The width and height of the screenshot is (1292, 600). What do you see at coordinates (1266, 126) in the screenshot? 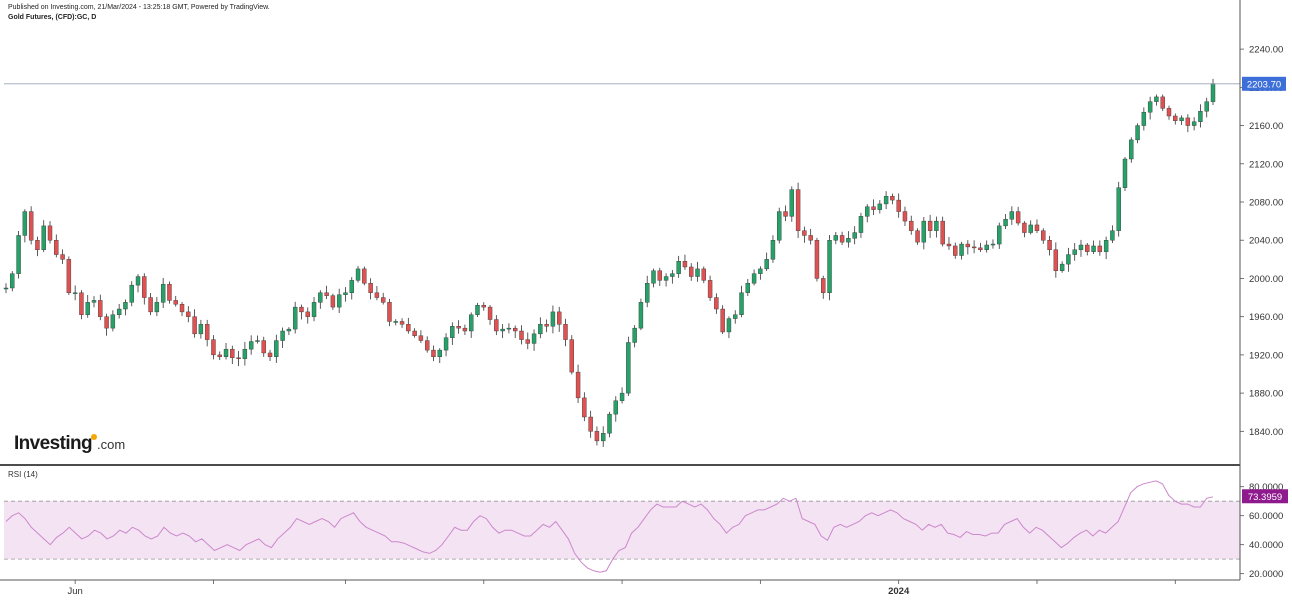
I see `price-tick-label: 2160.00` at bounding box center [1266, 126].